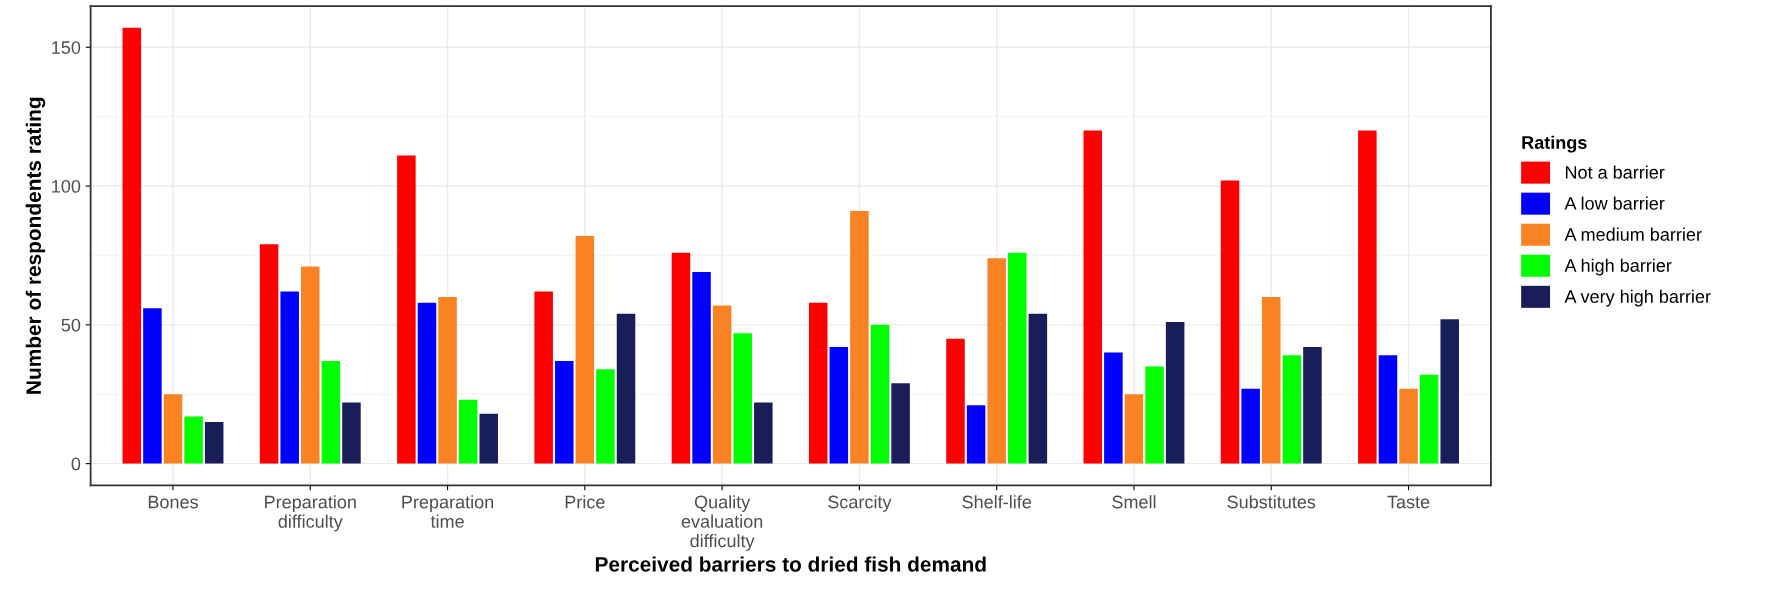 The width and height of the screenshot is (1777, 603). What do you see at coordinates (860, 503) in the screenshot?
I see `x-tick-label: Scarcity` at bounding box center [860, 503].